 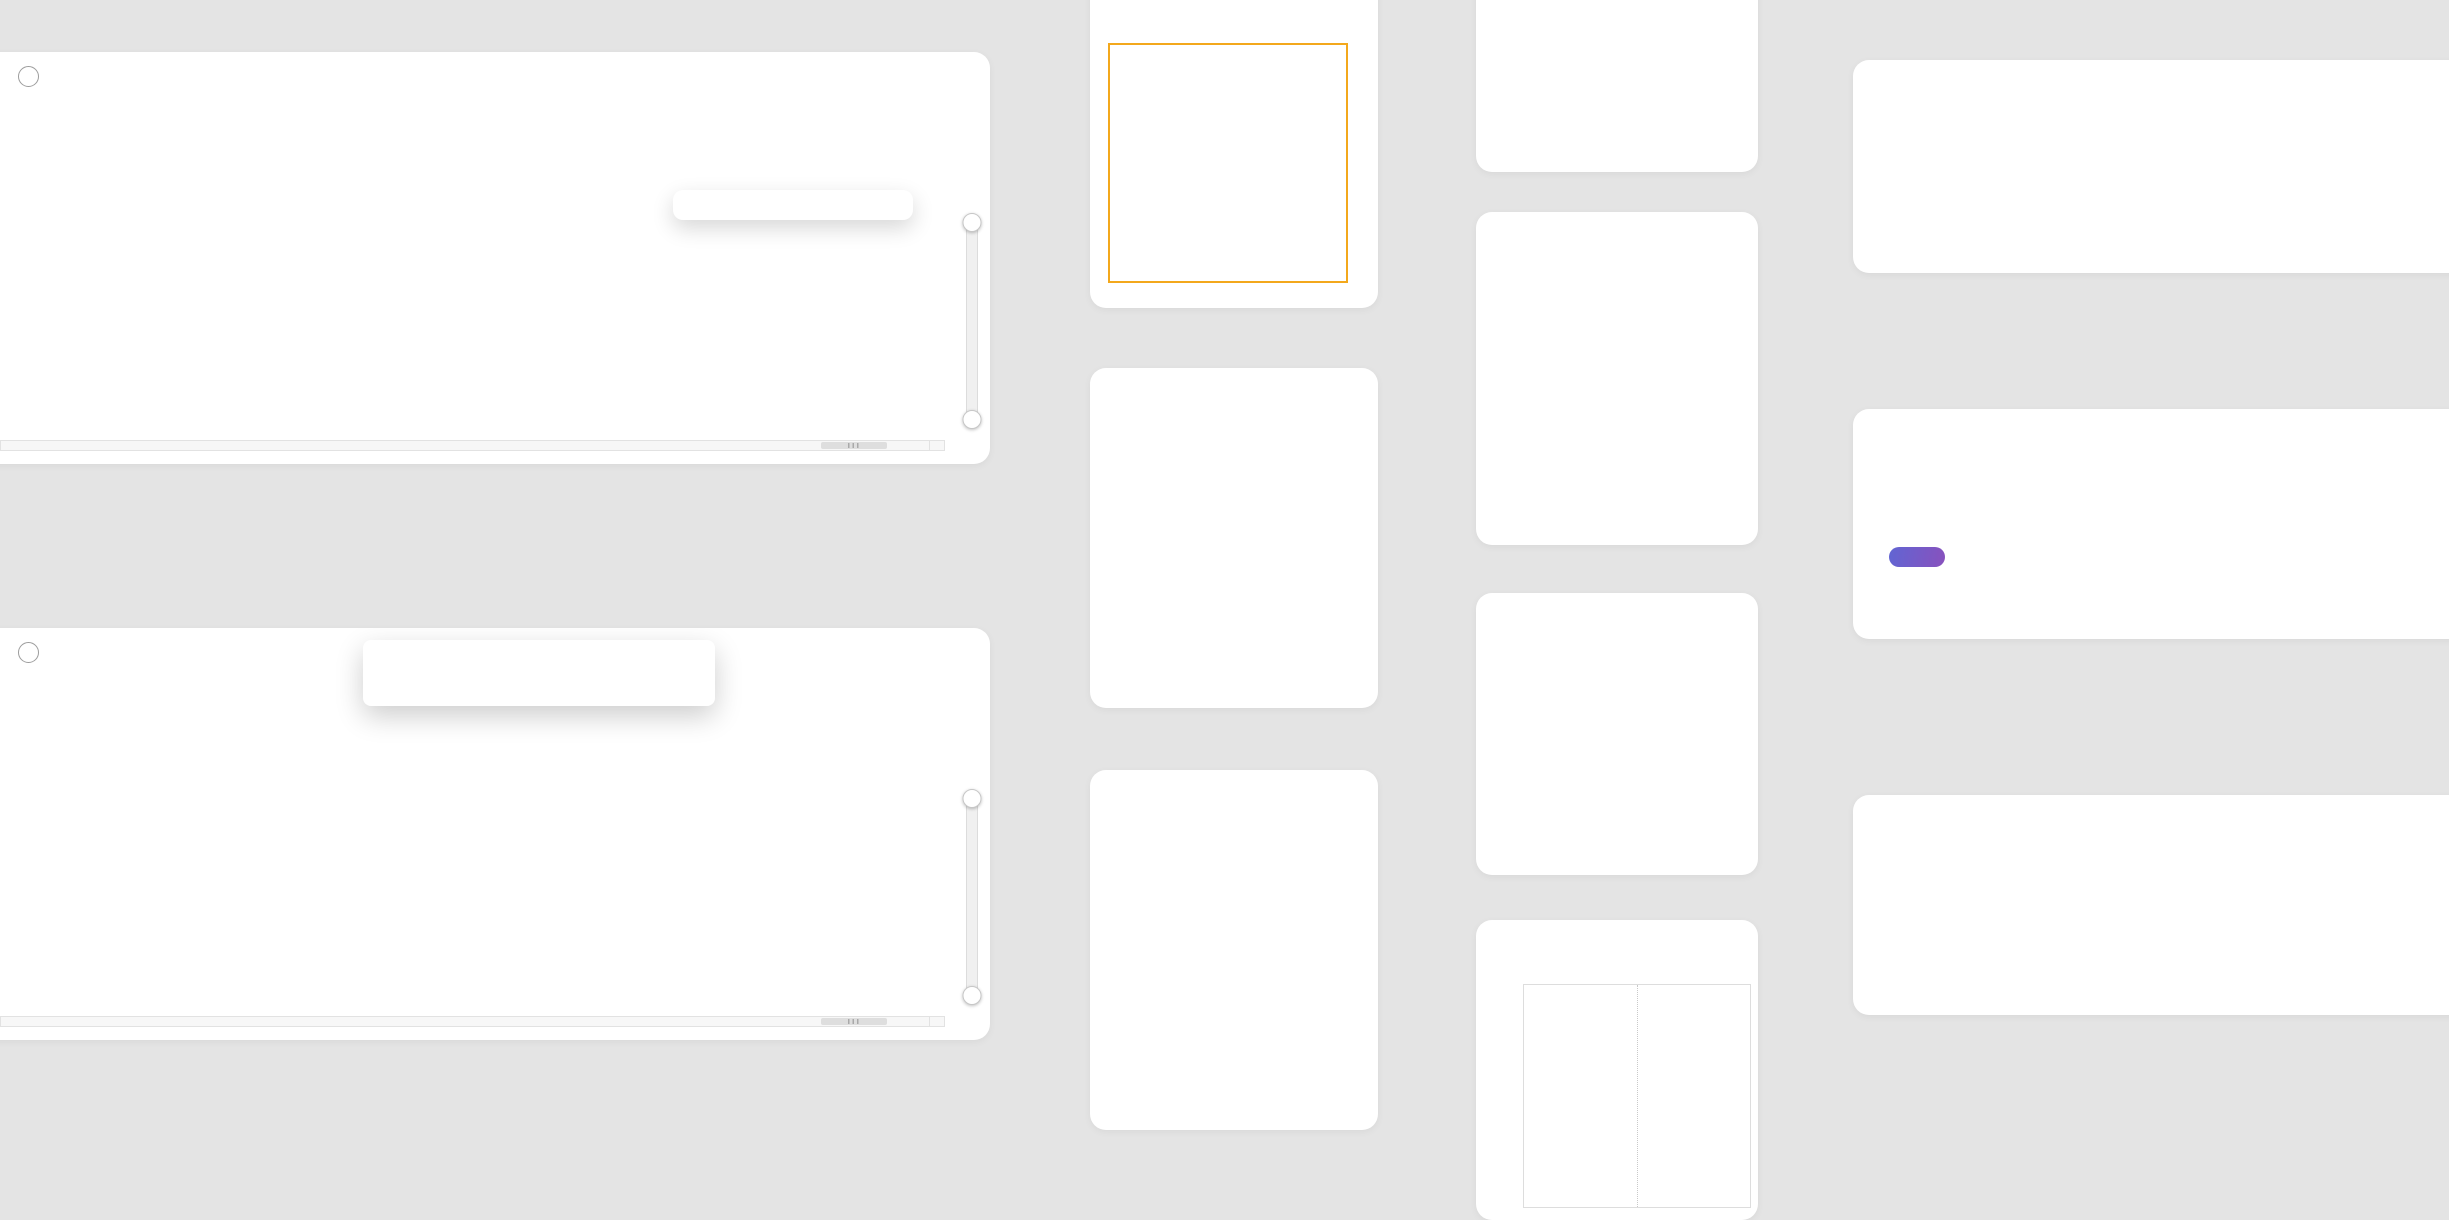 I want to click on event-calendar-card, so click(x=1617, y=734).